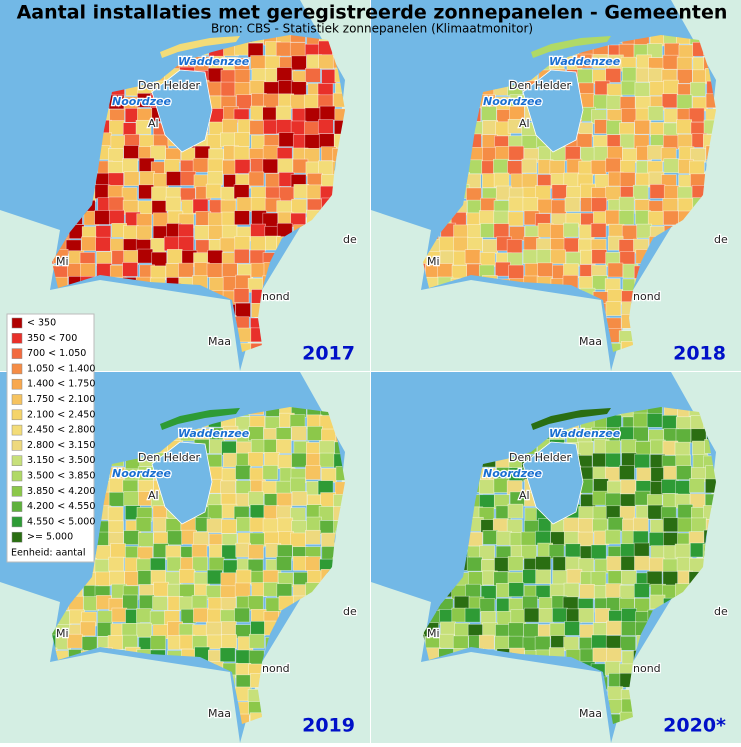 This screenshot has height=747, width=741. I want to click on place-label: Maa, so click(219, 341).